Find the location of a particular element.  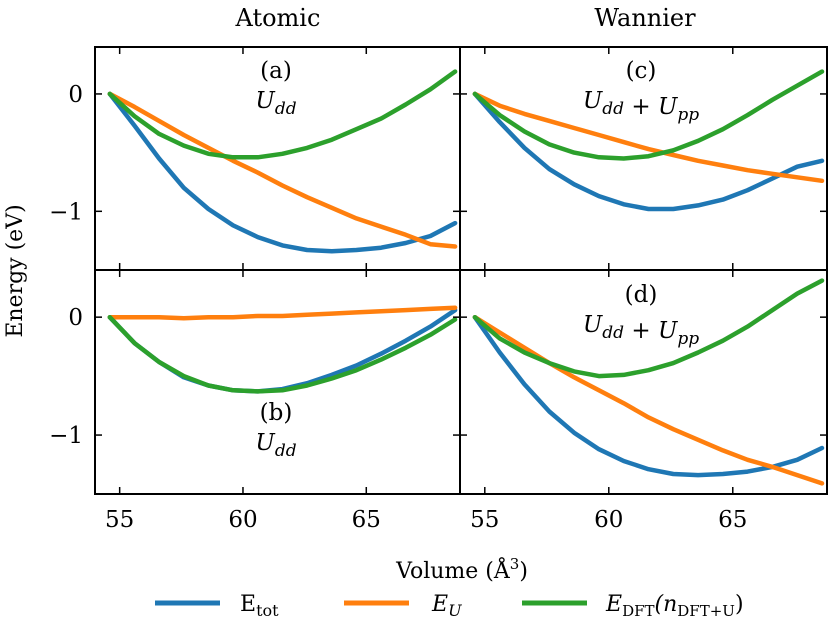

x-axis-label: Volume (Å3) is located at coordinates (461, 569).